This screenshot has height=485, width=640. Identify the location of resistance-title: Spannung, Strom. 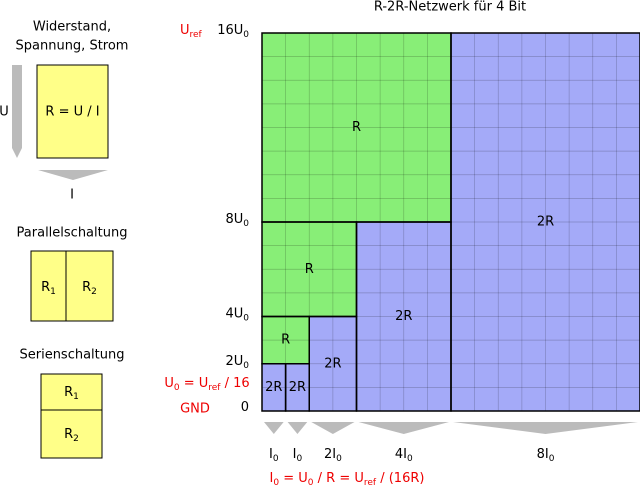
(72, 46).